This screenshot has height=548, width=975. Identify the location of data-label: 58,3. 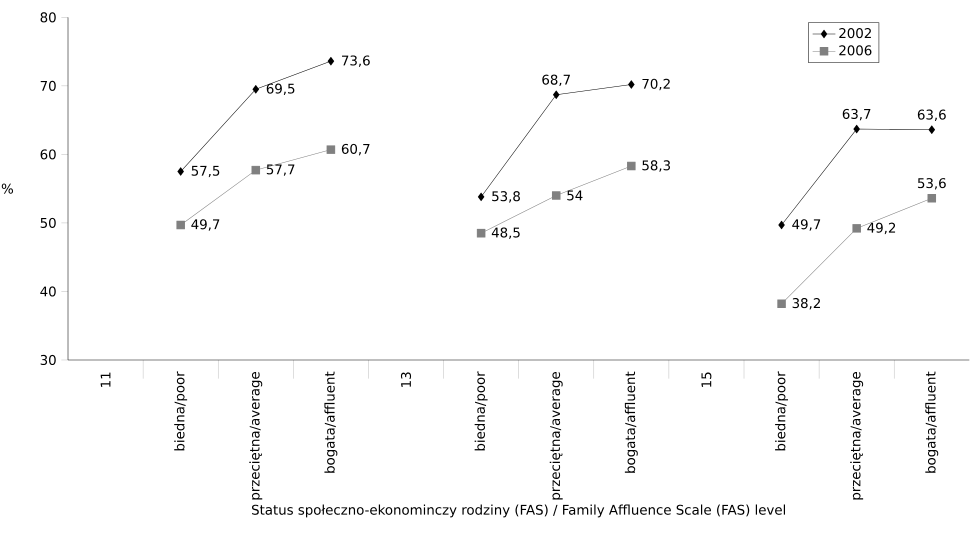
(656, 166).